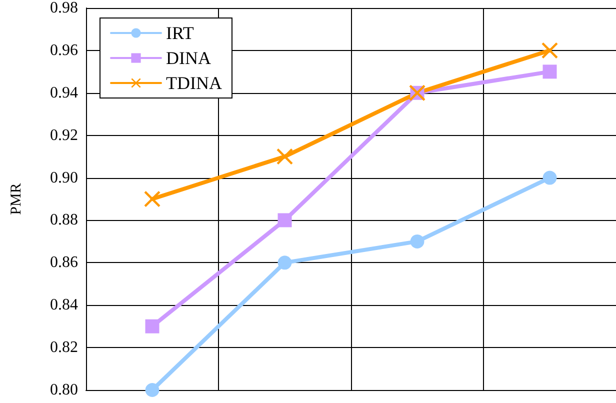 The width and height of the screenshot is (616, 403). What do you see at coordinates (64, 135) in the screenshot?
I see `y-tick-label: 0.92` at bounding box center [64, 135].